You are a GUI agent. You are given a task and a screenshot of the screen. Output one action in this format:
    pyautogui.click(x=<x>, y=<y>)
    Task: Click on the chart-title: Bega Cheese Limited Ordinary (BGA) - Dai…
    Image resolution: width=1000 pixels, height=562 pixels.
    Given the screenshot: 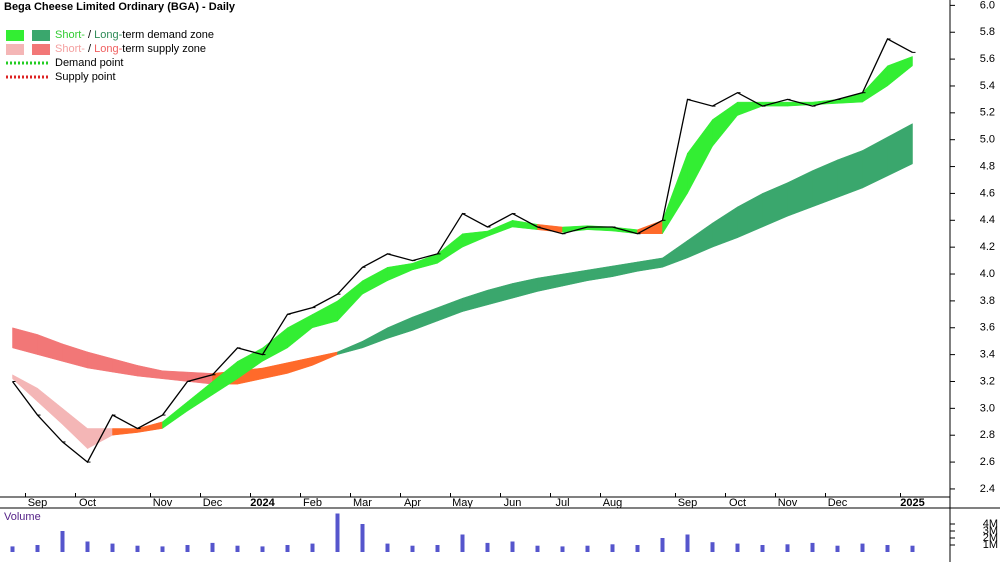 What is the action you would take?
    pyautogui.click(x=120, y=7)
    